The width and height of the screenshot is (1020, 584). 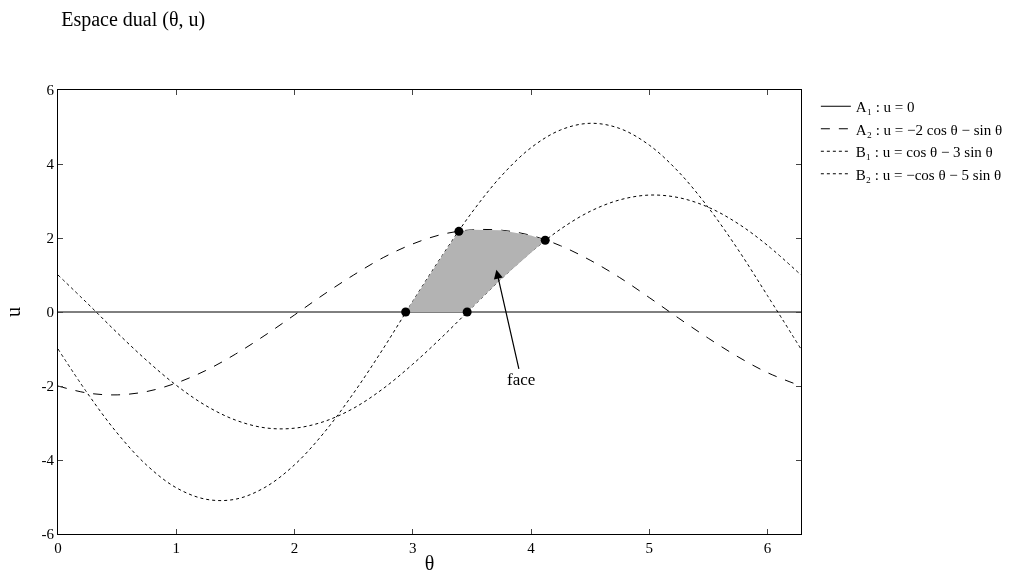 What do you see at coordinates (928, 174) in the screenshot?
I see `legend-label: B₂ : u = −cos θ − 5 sin θ` at bounding box center [928, 174].